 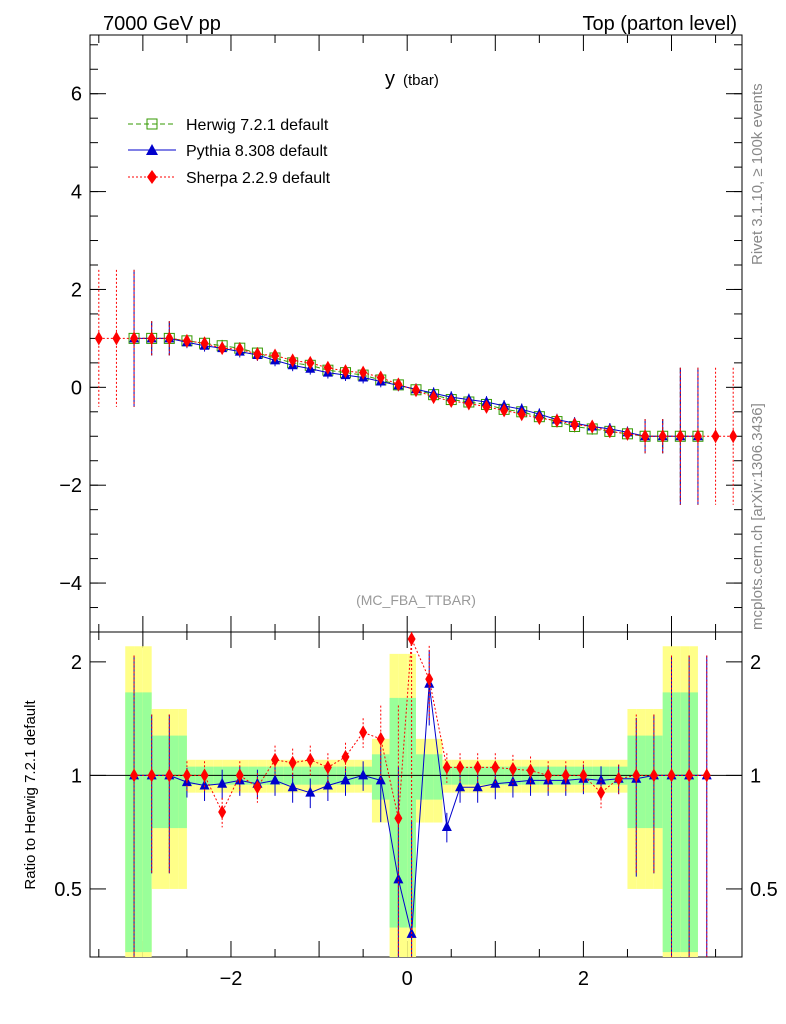 What do you see at coordinates (152, 149) in the screenshot?
I see `legend-pythia-marker` at bounding box center [152, 149].